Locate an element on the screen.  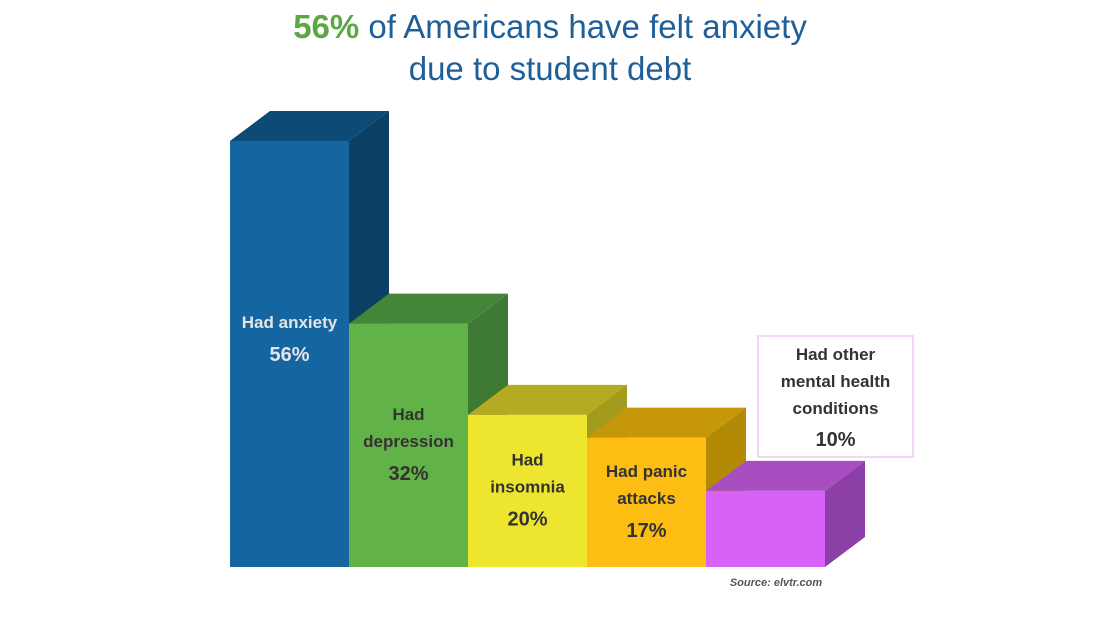
bar-label-4-line-2: attacks is located at coordinates (646, 498).